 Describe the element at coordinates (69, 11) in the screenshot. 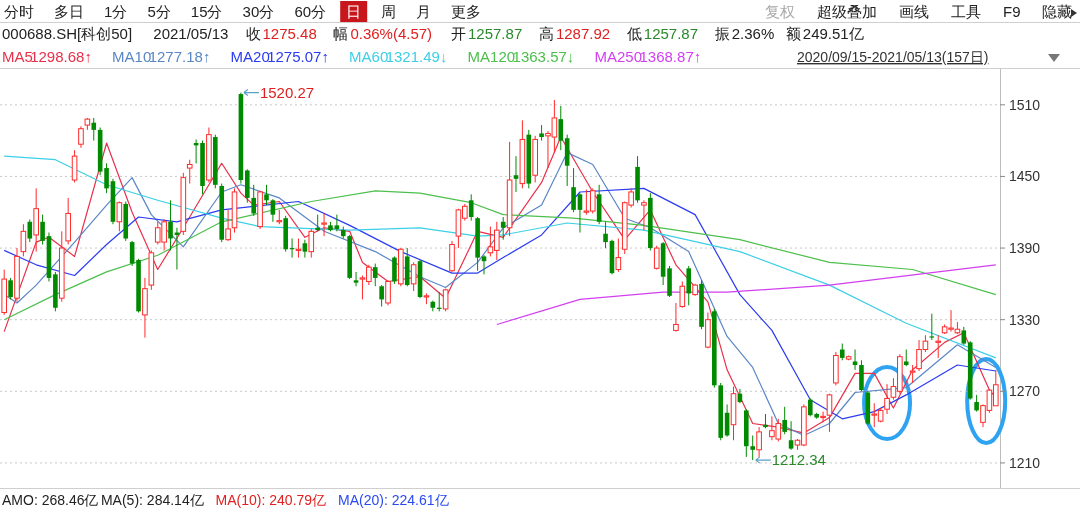

I see `text: 多日` at that location.